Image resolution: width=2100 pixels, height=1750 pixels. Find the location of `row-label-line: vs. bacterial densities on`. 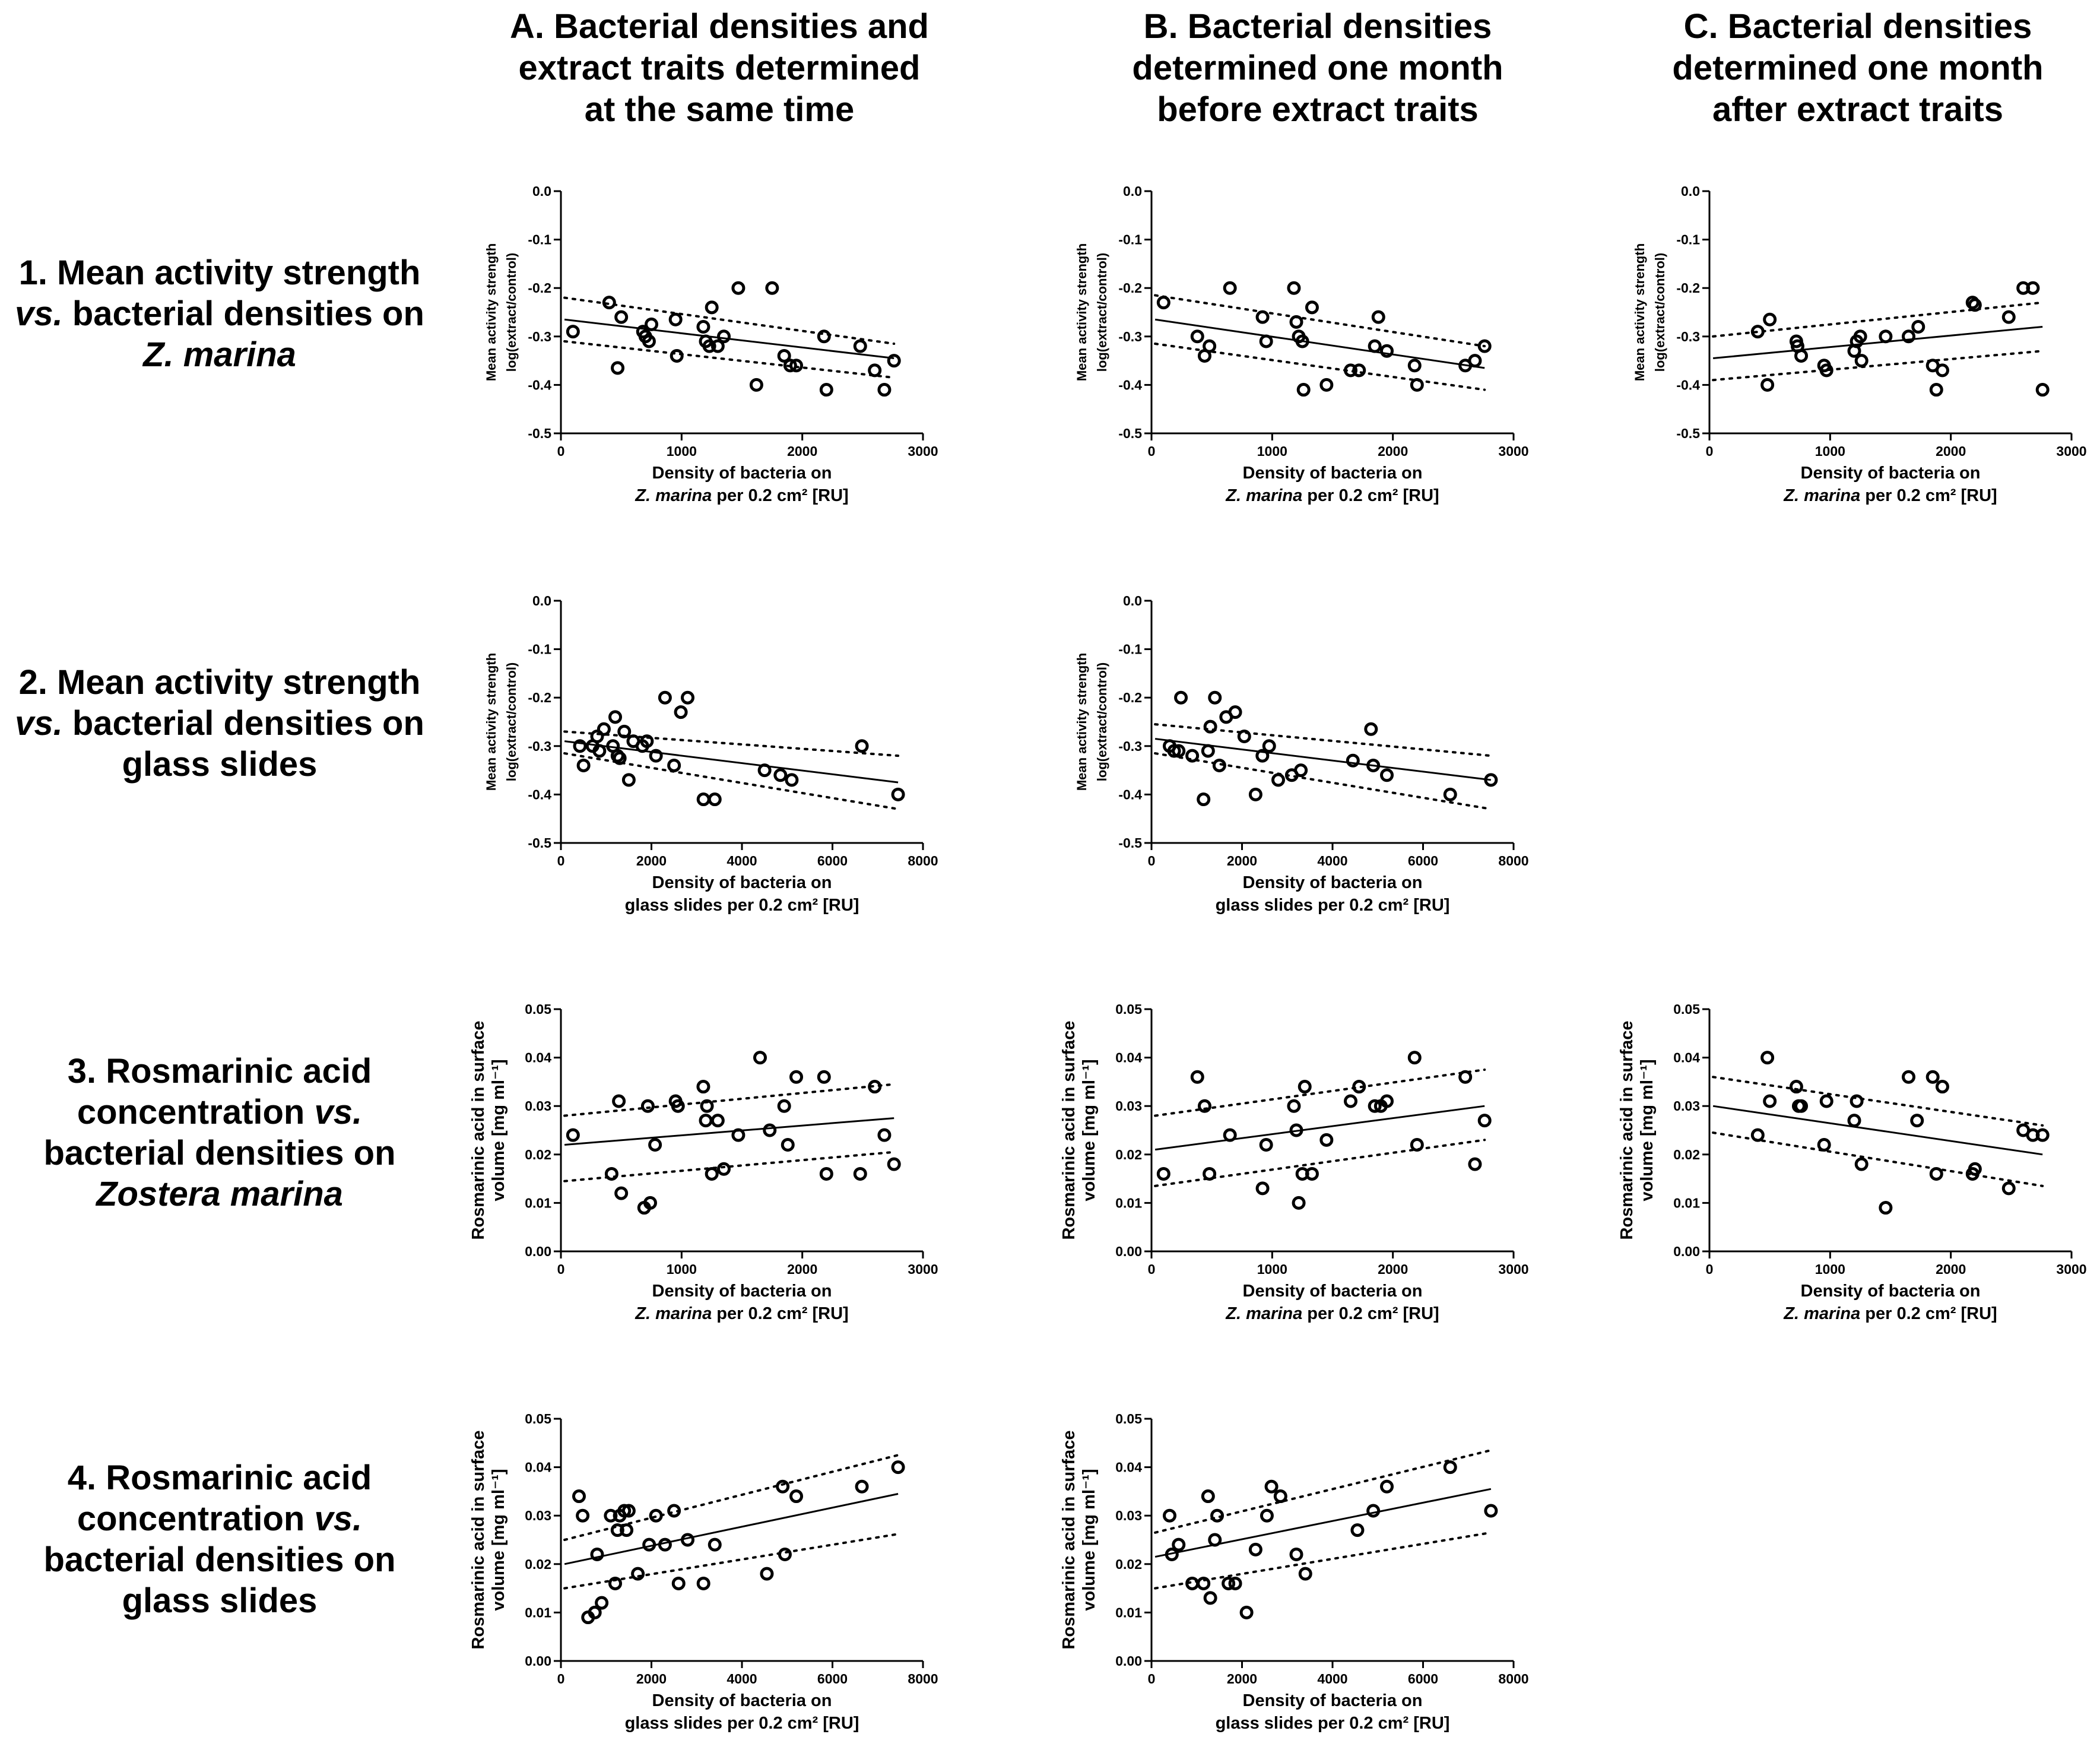

row-label-line: vs. bacterial densities on is located at coordinates (219, 723).